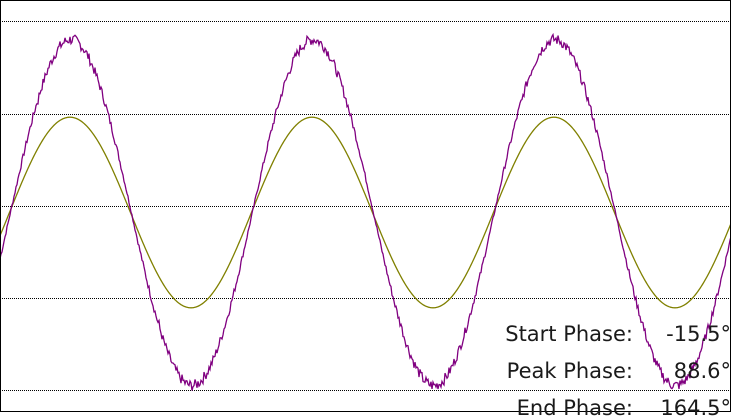 This screenshot has height=420, width=731. I want to click on end-phase-label: End Phase:, so click(574, 408).